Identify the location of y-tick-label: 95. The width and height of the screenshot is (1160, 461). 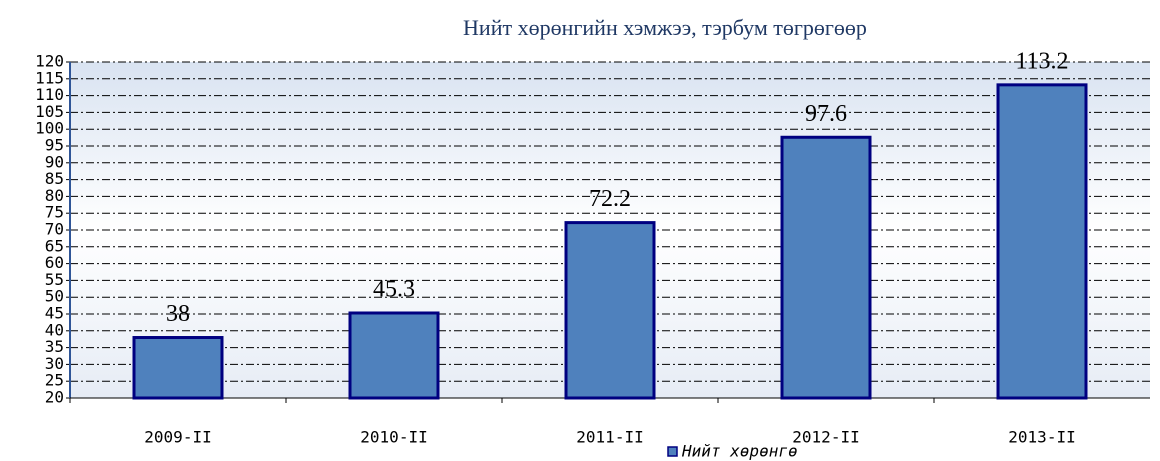
(54, 145).